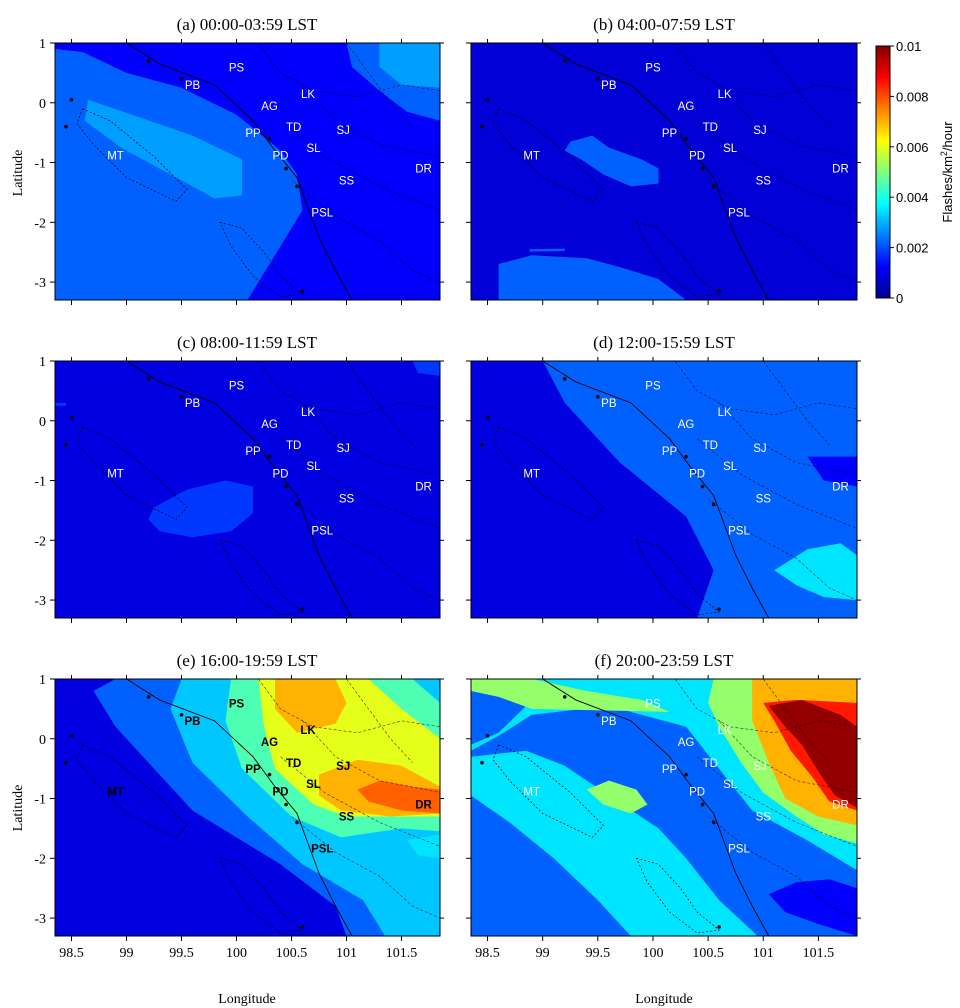  I want to click on x-axis-label-right: Longitude, so click(664, 999).